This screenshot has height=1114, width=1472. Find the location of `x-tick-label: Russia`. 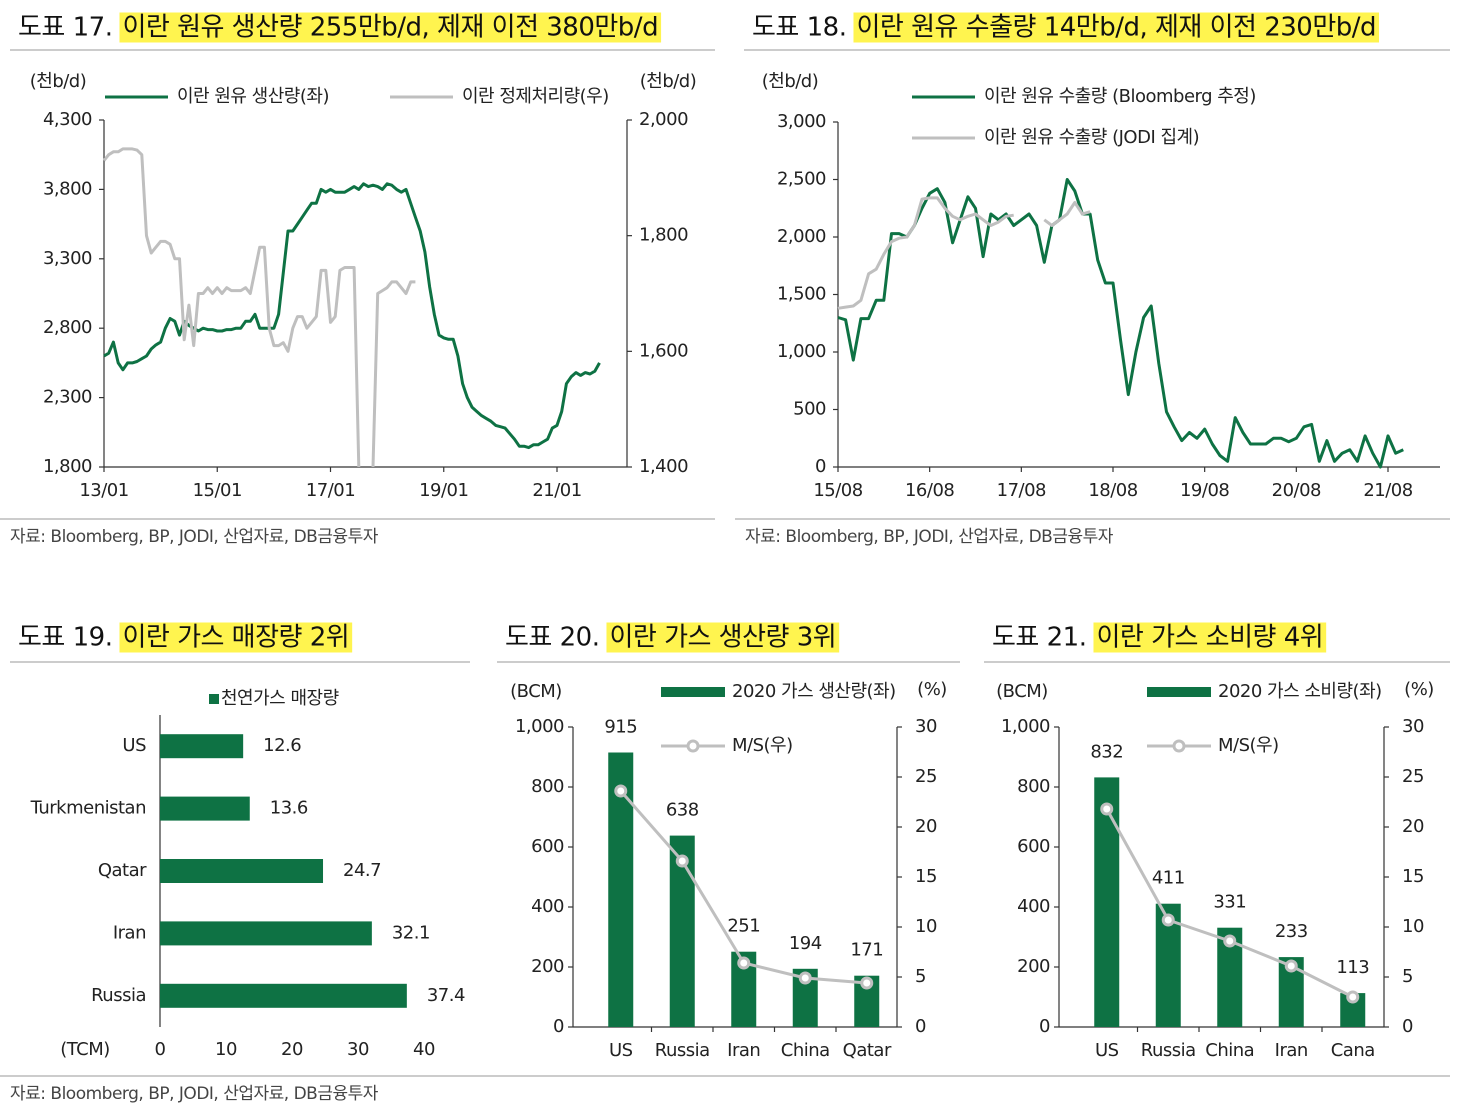

x-tick-label: Russia is located at coordinates (1168, 1050).